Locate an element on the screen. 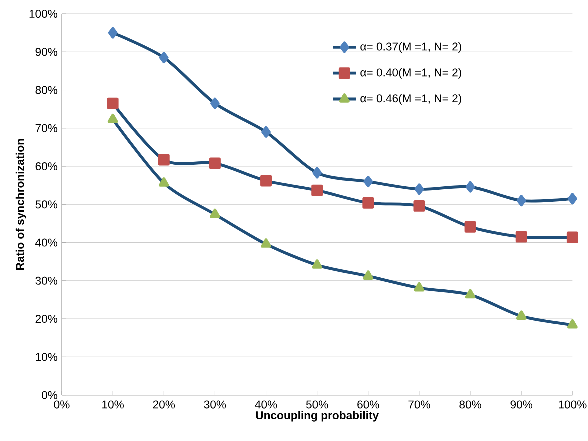  legend-label: α= 0.46(M =1, N= 2) is located at coordinates (411, 99).